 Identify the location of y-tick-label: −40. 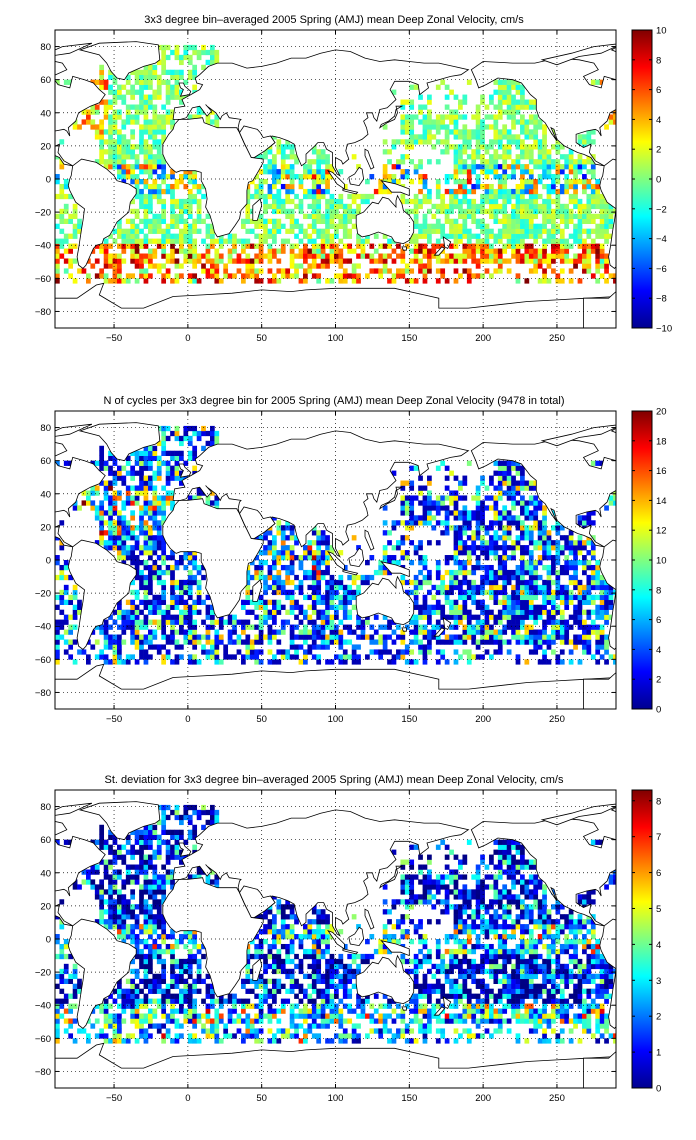
(43, 627).